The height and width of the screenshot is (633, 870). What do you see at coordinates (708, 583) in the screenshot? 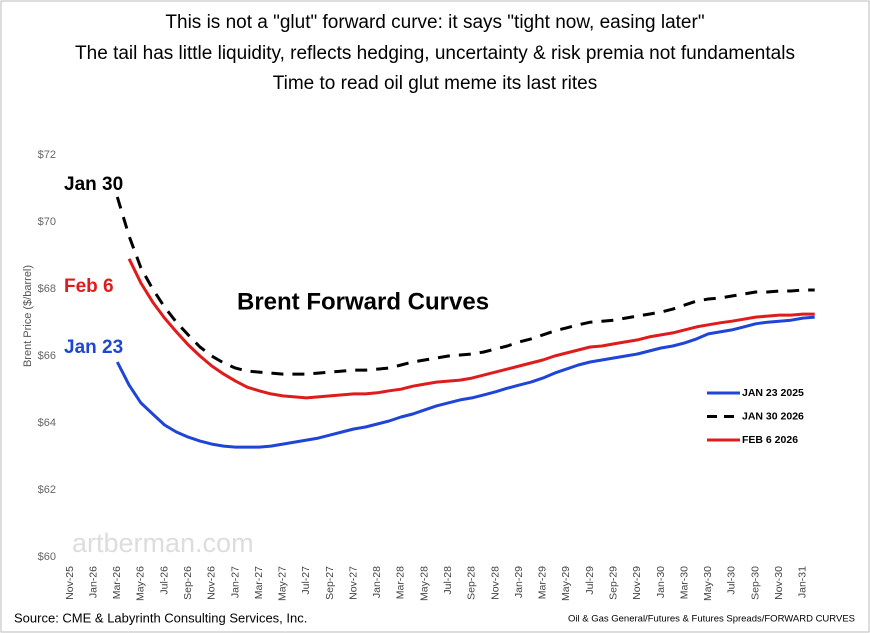
I see `x-tick-label: May-30` at bounding box center [708, 583].